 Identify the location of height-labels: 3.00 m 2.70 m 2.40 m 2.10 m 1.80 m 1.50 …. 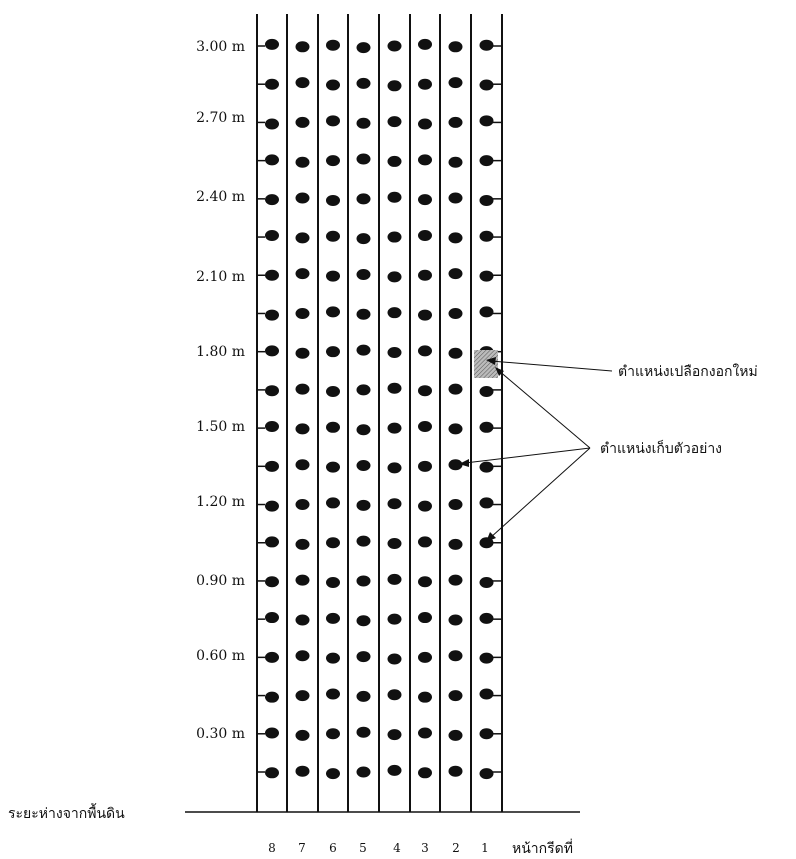
(220, 390).